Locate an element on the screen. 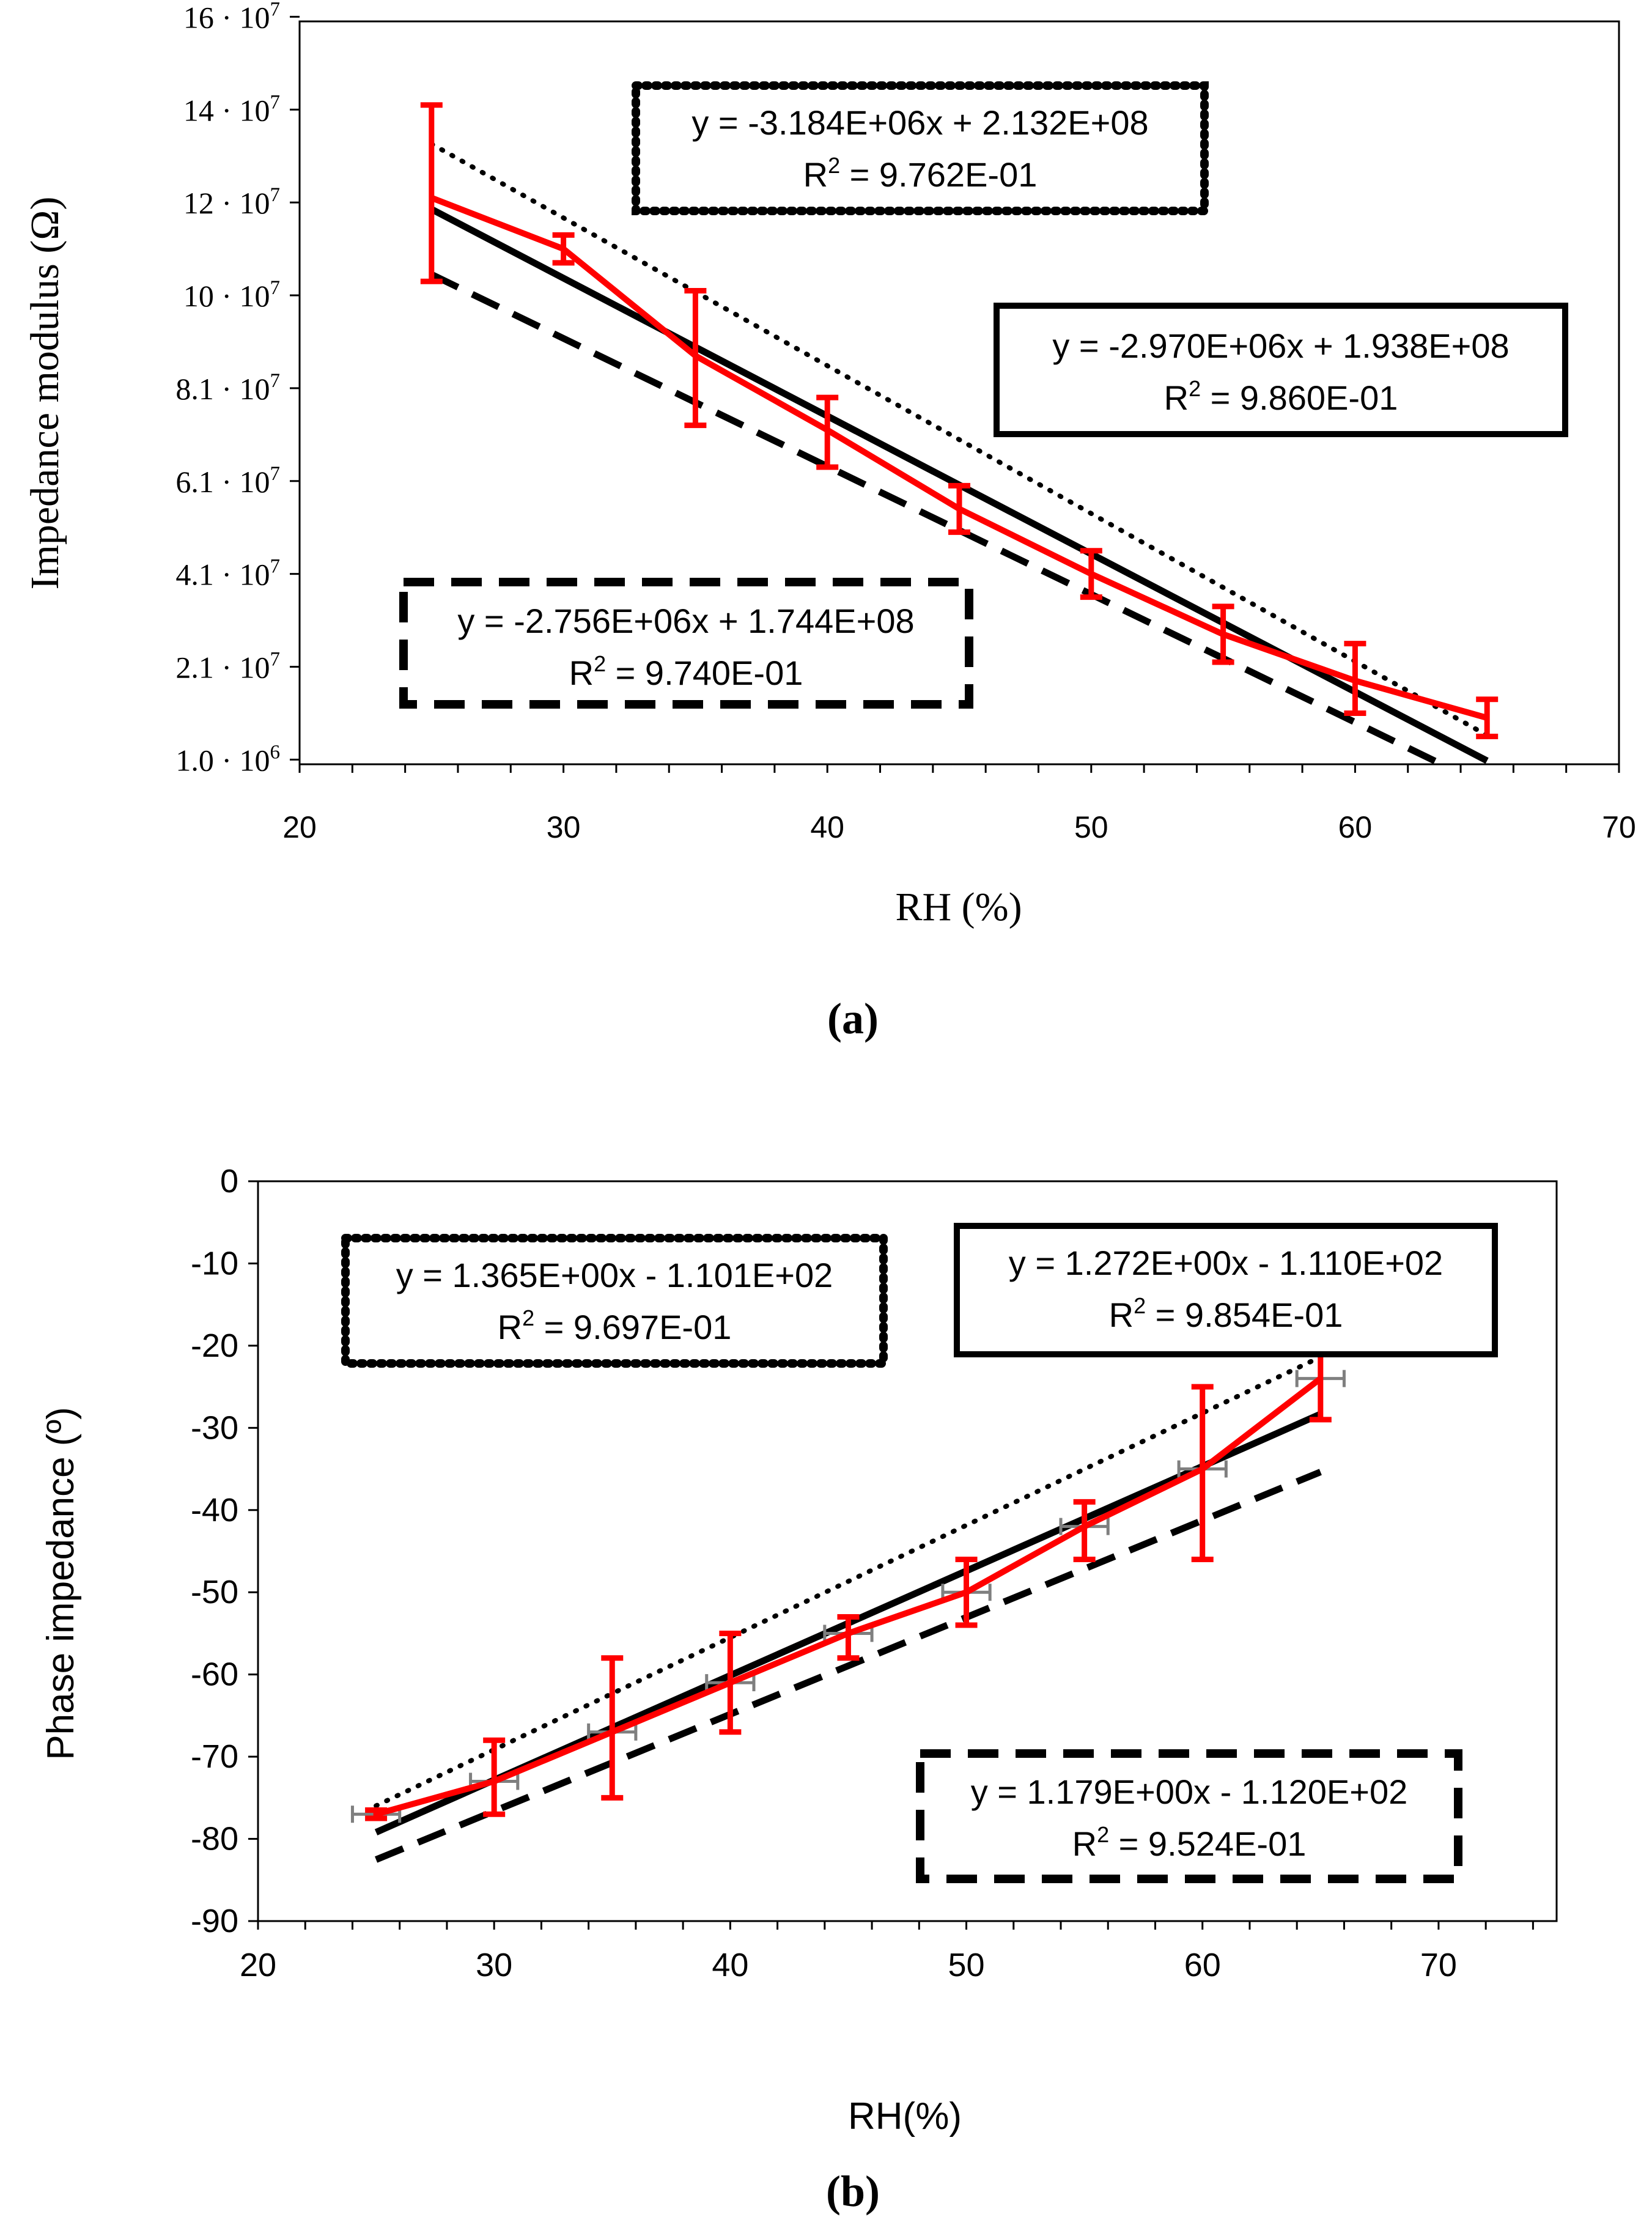 This screenshot has height=2228, width=1652. equation-box-dashed-a is located at coordinates (686, 644).